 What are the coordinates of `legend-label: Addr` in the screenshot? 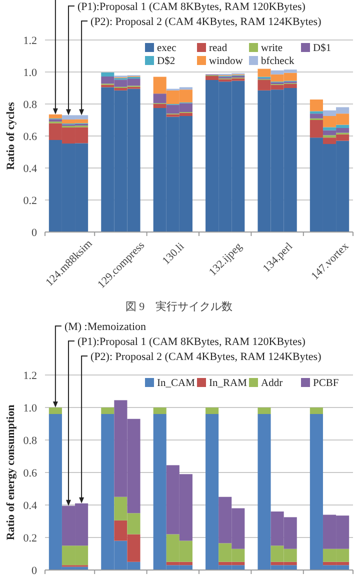 It's located at (272, 383).